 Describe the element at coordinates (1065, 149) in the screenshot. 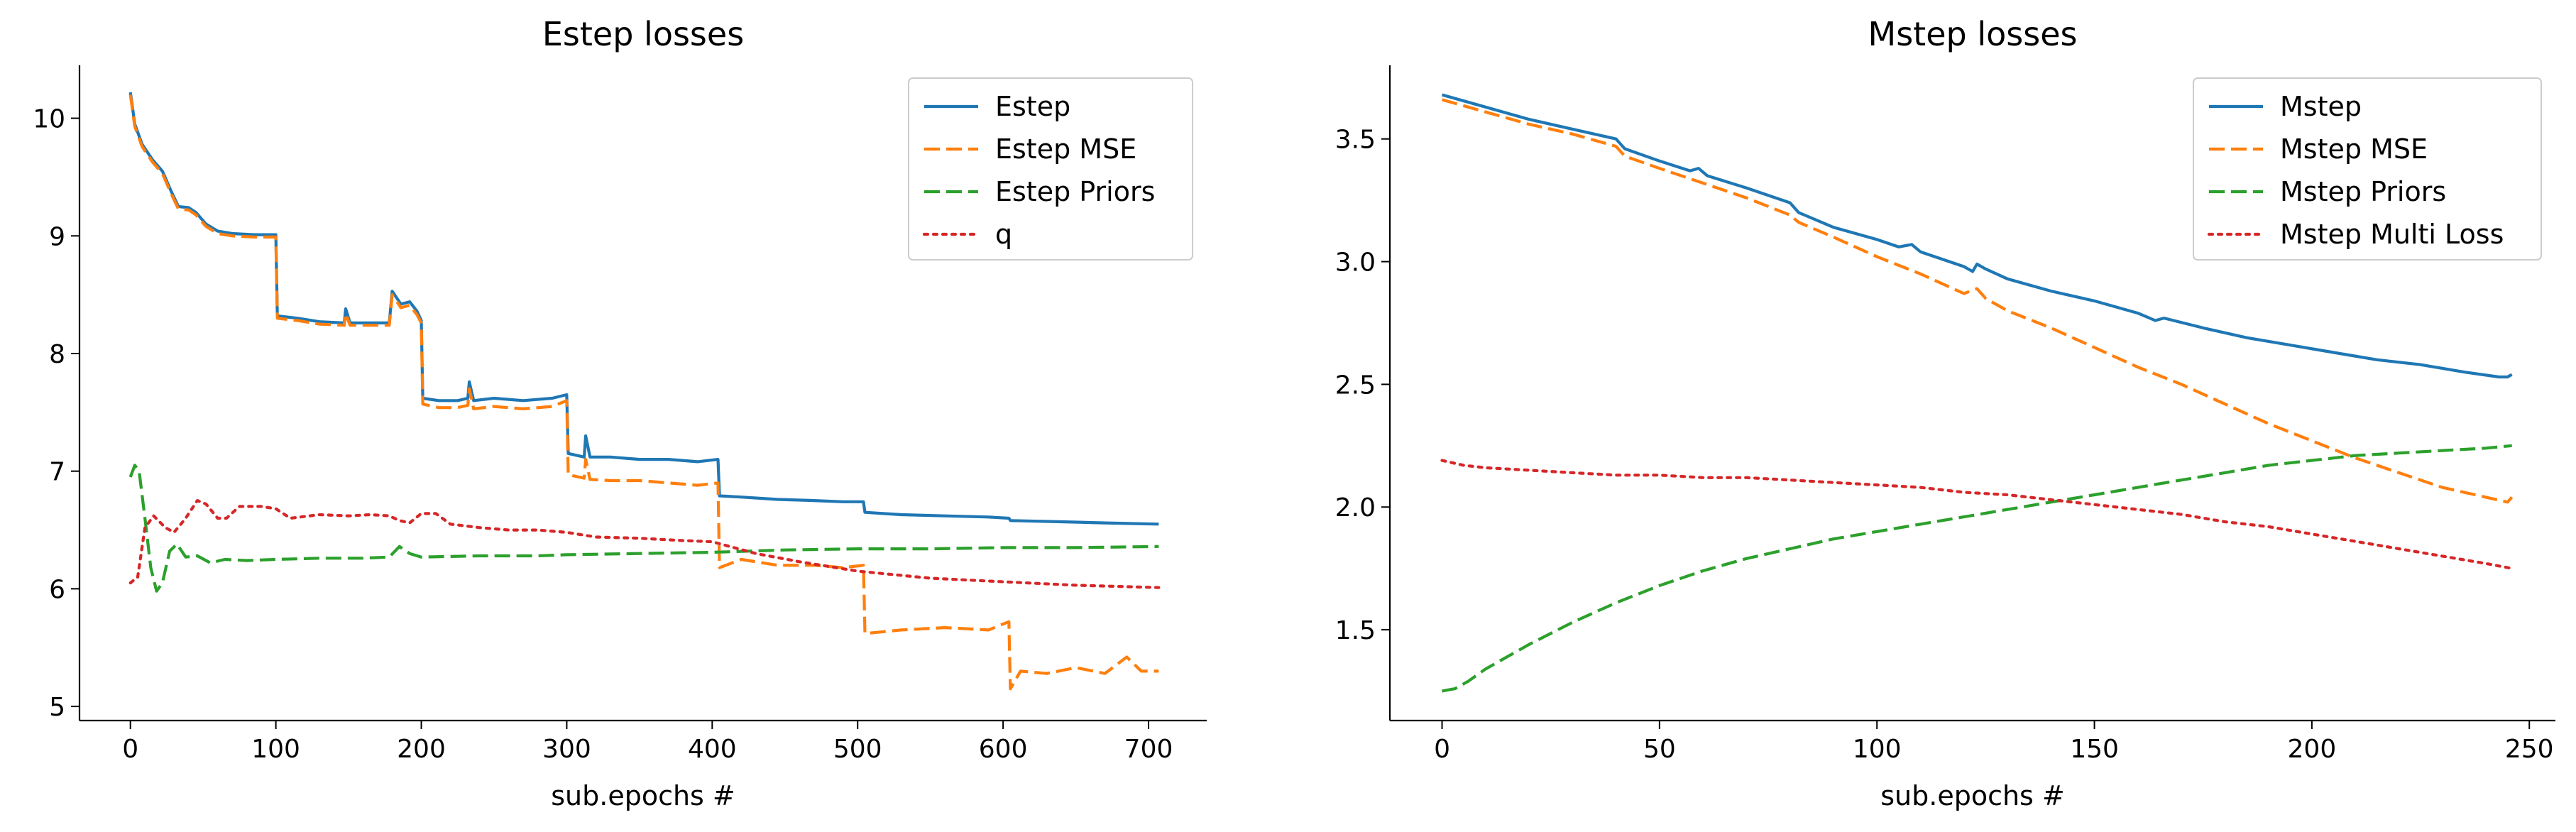

I see `chart-0-legend-label-estep-mse: Estep MSE` at that location.